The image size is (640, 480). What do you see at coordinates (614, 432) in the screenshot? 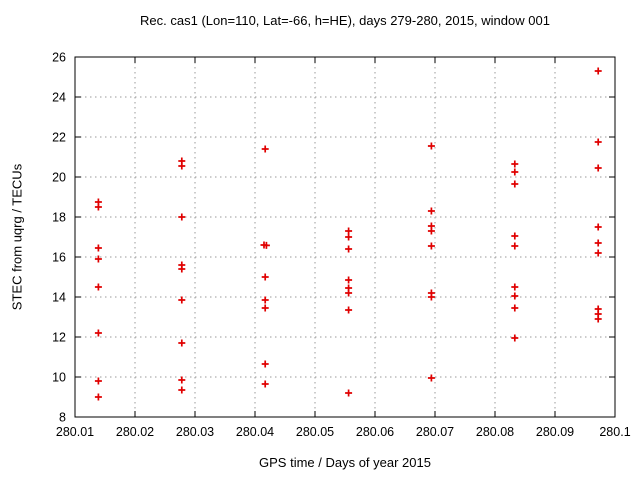
I see `x-tick-label: 280.1` at bounding box center [614, 432].